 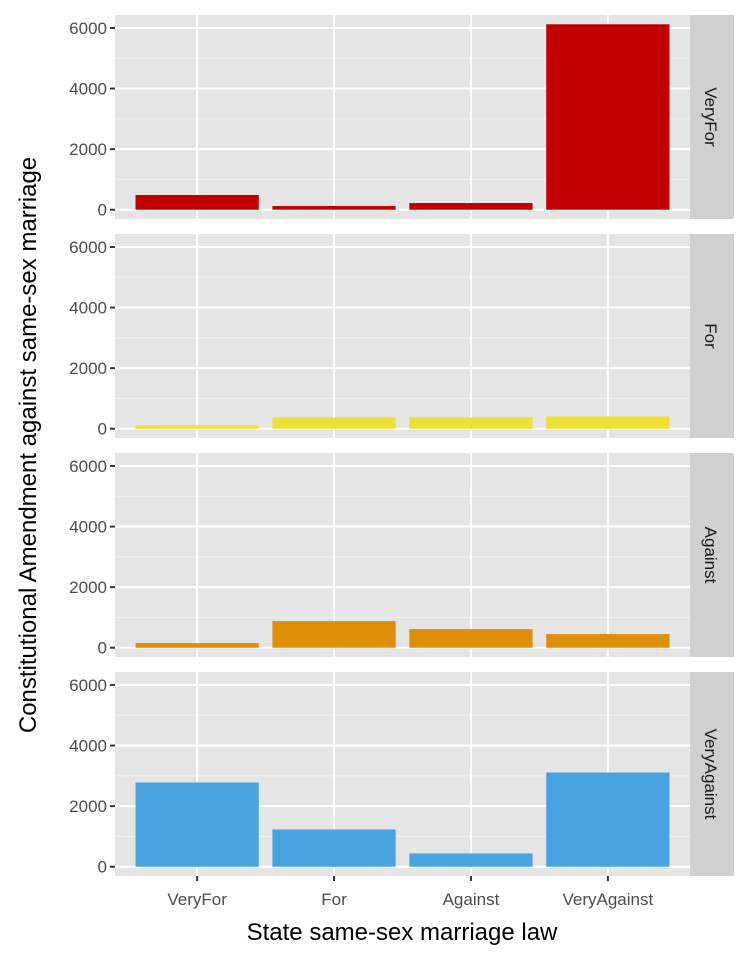 What do you see at coordinates (608, 422) in the screenshot?
I see `bar-for-veryagainst` at bounding box center [608, 422].